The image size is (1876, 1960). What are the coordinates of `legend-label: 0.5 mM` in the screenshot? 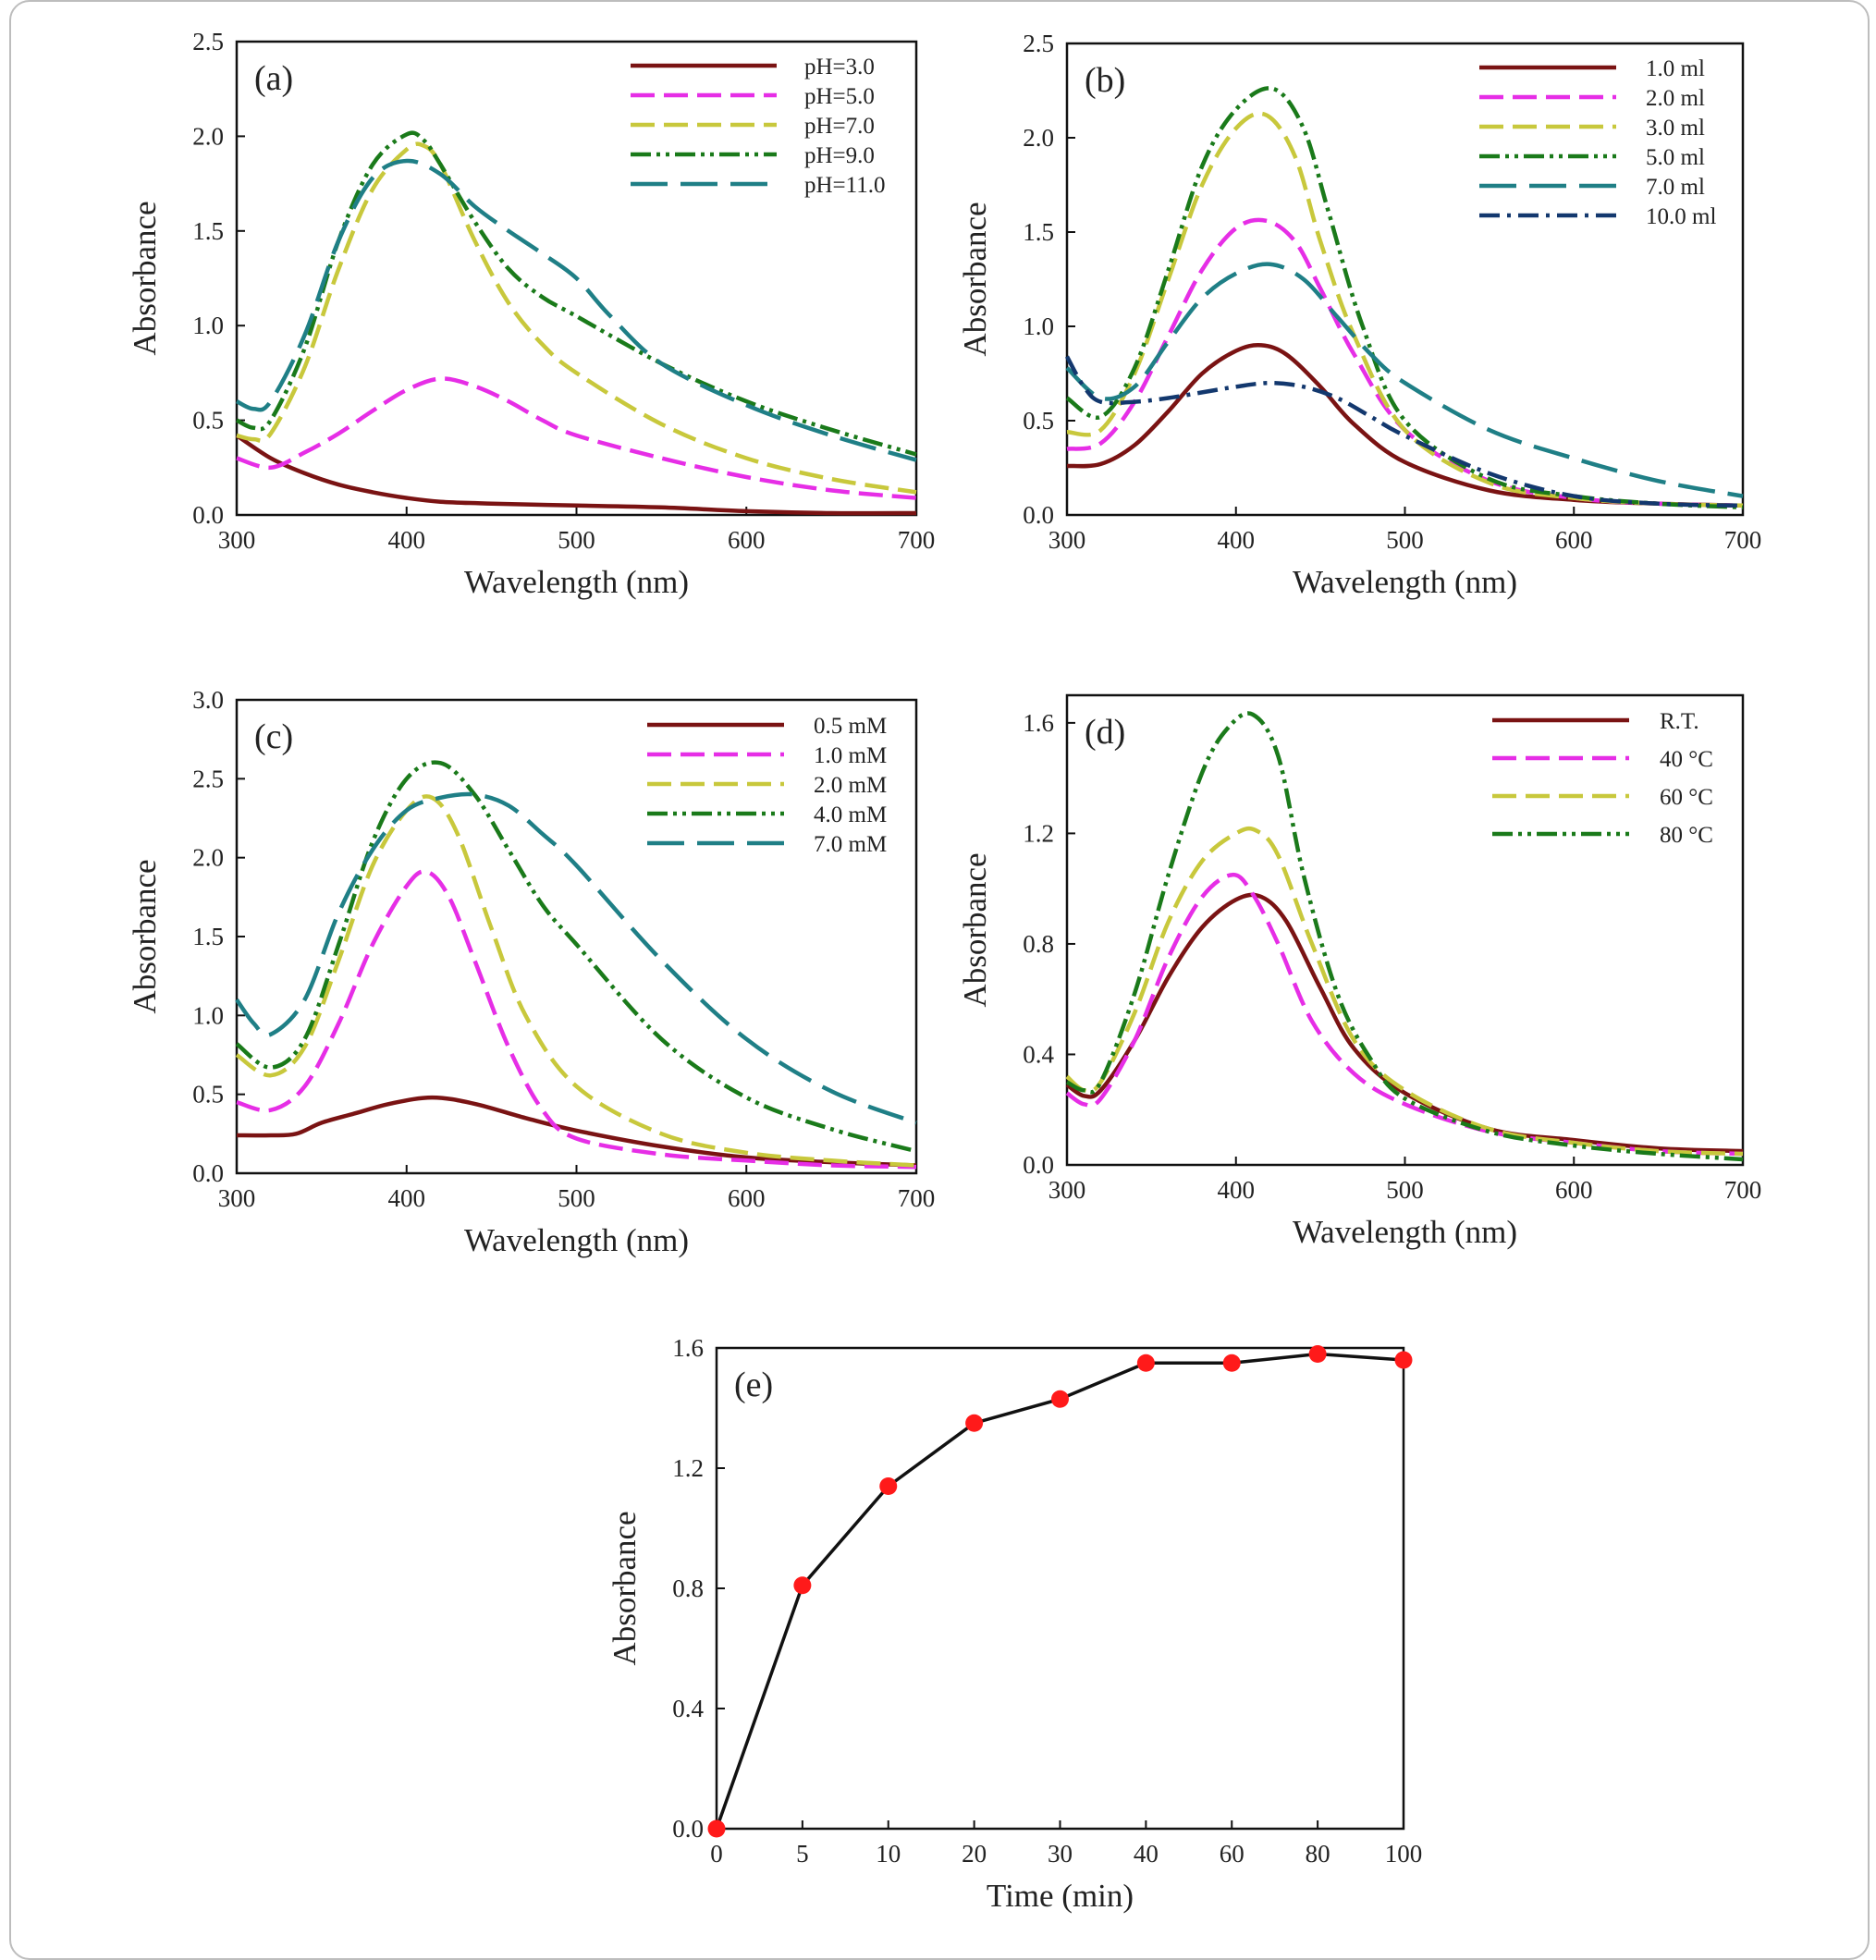 It's located at (850, 726).